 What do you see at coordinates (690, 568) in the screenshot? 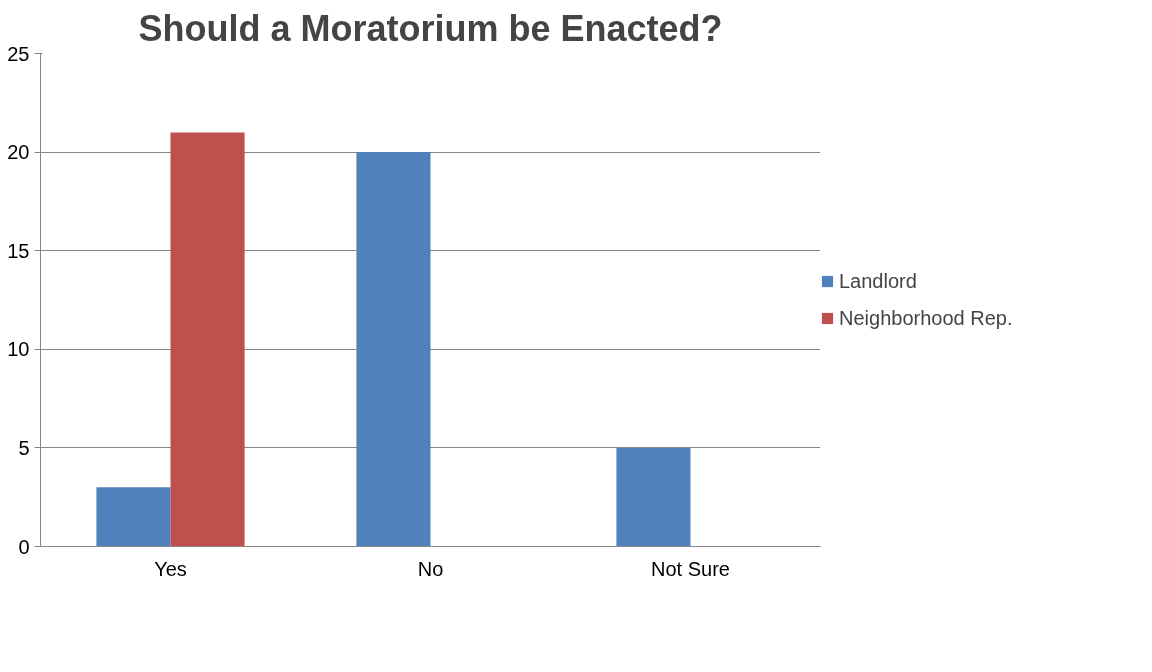
I see `x-tick-label: Not Sure` at bounding box center [690, 568].